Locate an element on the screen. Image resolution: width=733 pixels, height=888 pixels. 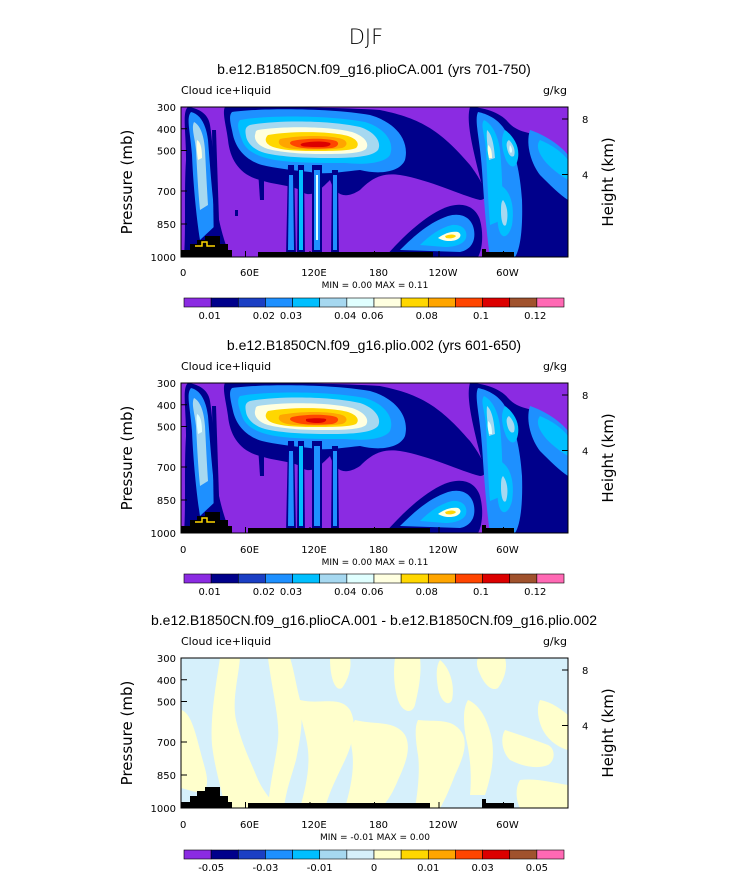
panel-3-y2tick-label: 4 is located at coordinates (585, 727).